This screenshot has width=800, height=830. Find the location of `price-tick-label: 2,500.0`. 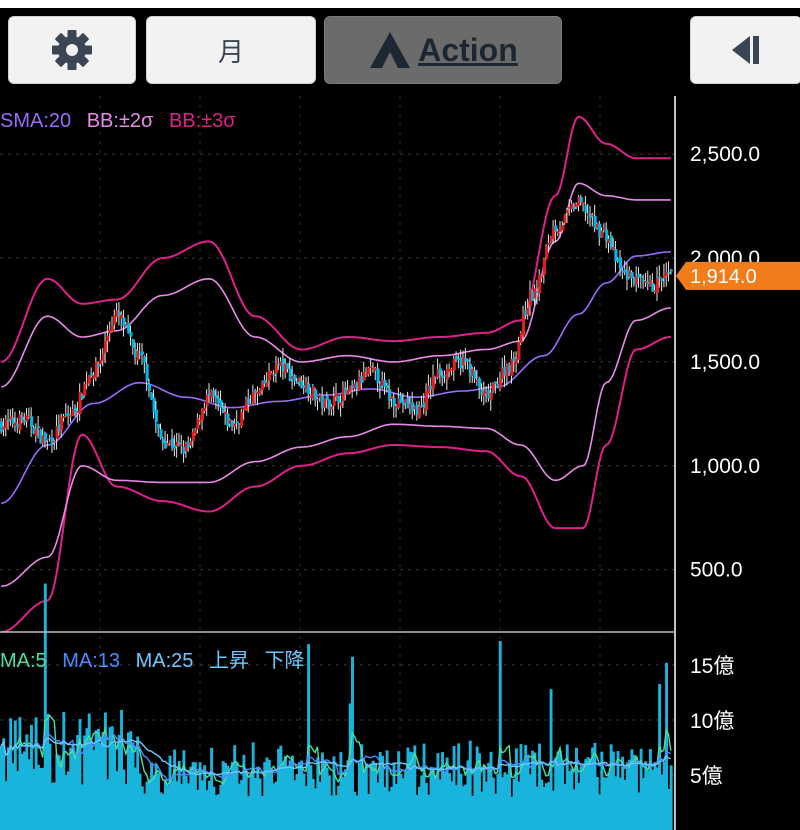

price-tick-label: 2,500.0 is located at coordinates (725, 154).